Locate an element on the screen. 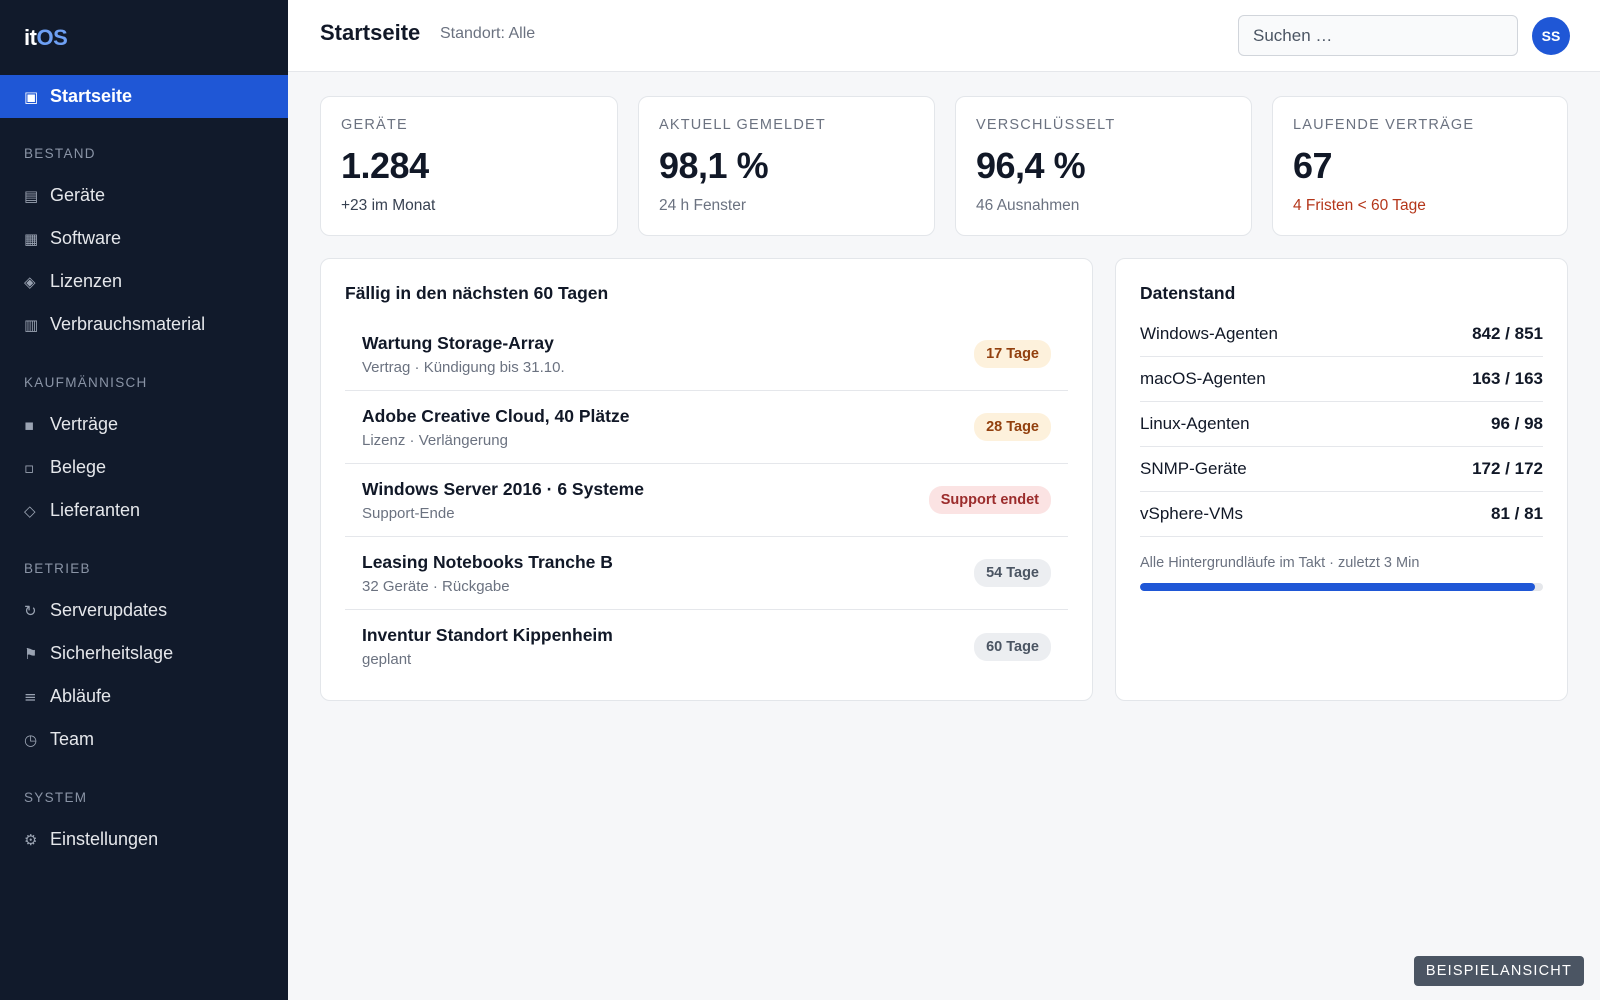 This screenshot has width=1600, height=1000. sidebar-item-label: Lizenzen is located at coordinates (86, 281).